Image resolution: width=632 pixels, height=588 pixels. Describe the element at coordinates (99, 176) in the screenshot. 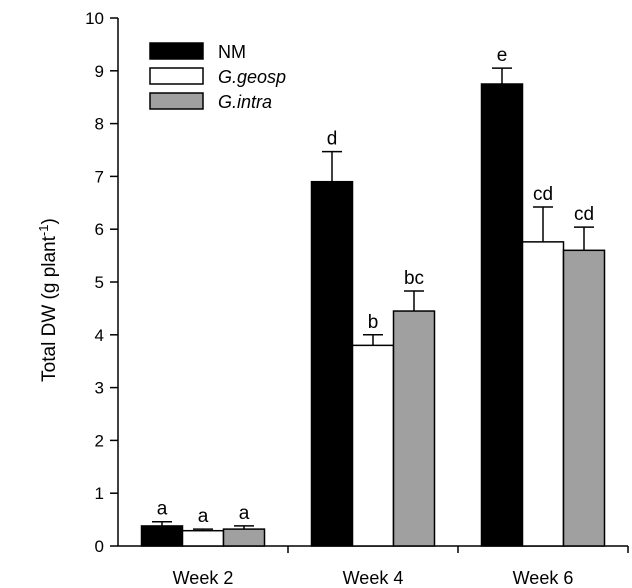

I see `y-tick-label: 7` at that location.